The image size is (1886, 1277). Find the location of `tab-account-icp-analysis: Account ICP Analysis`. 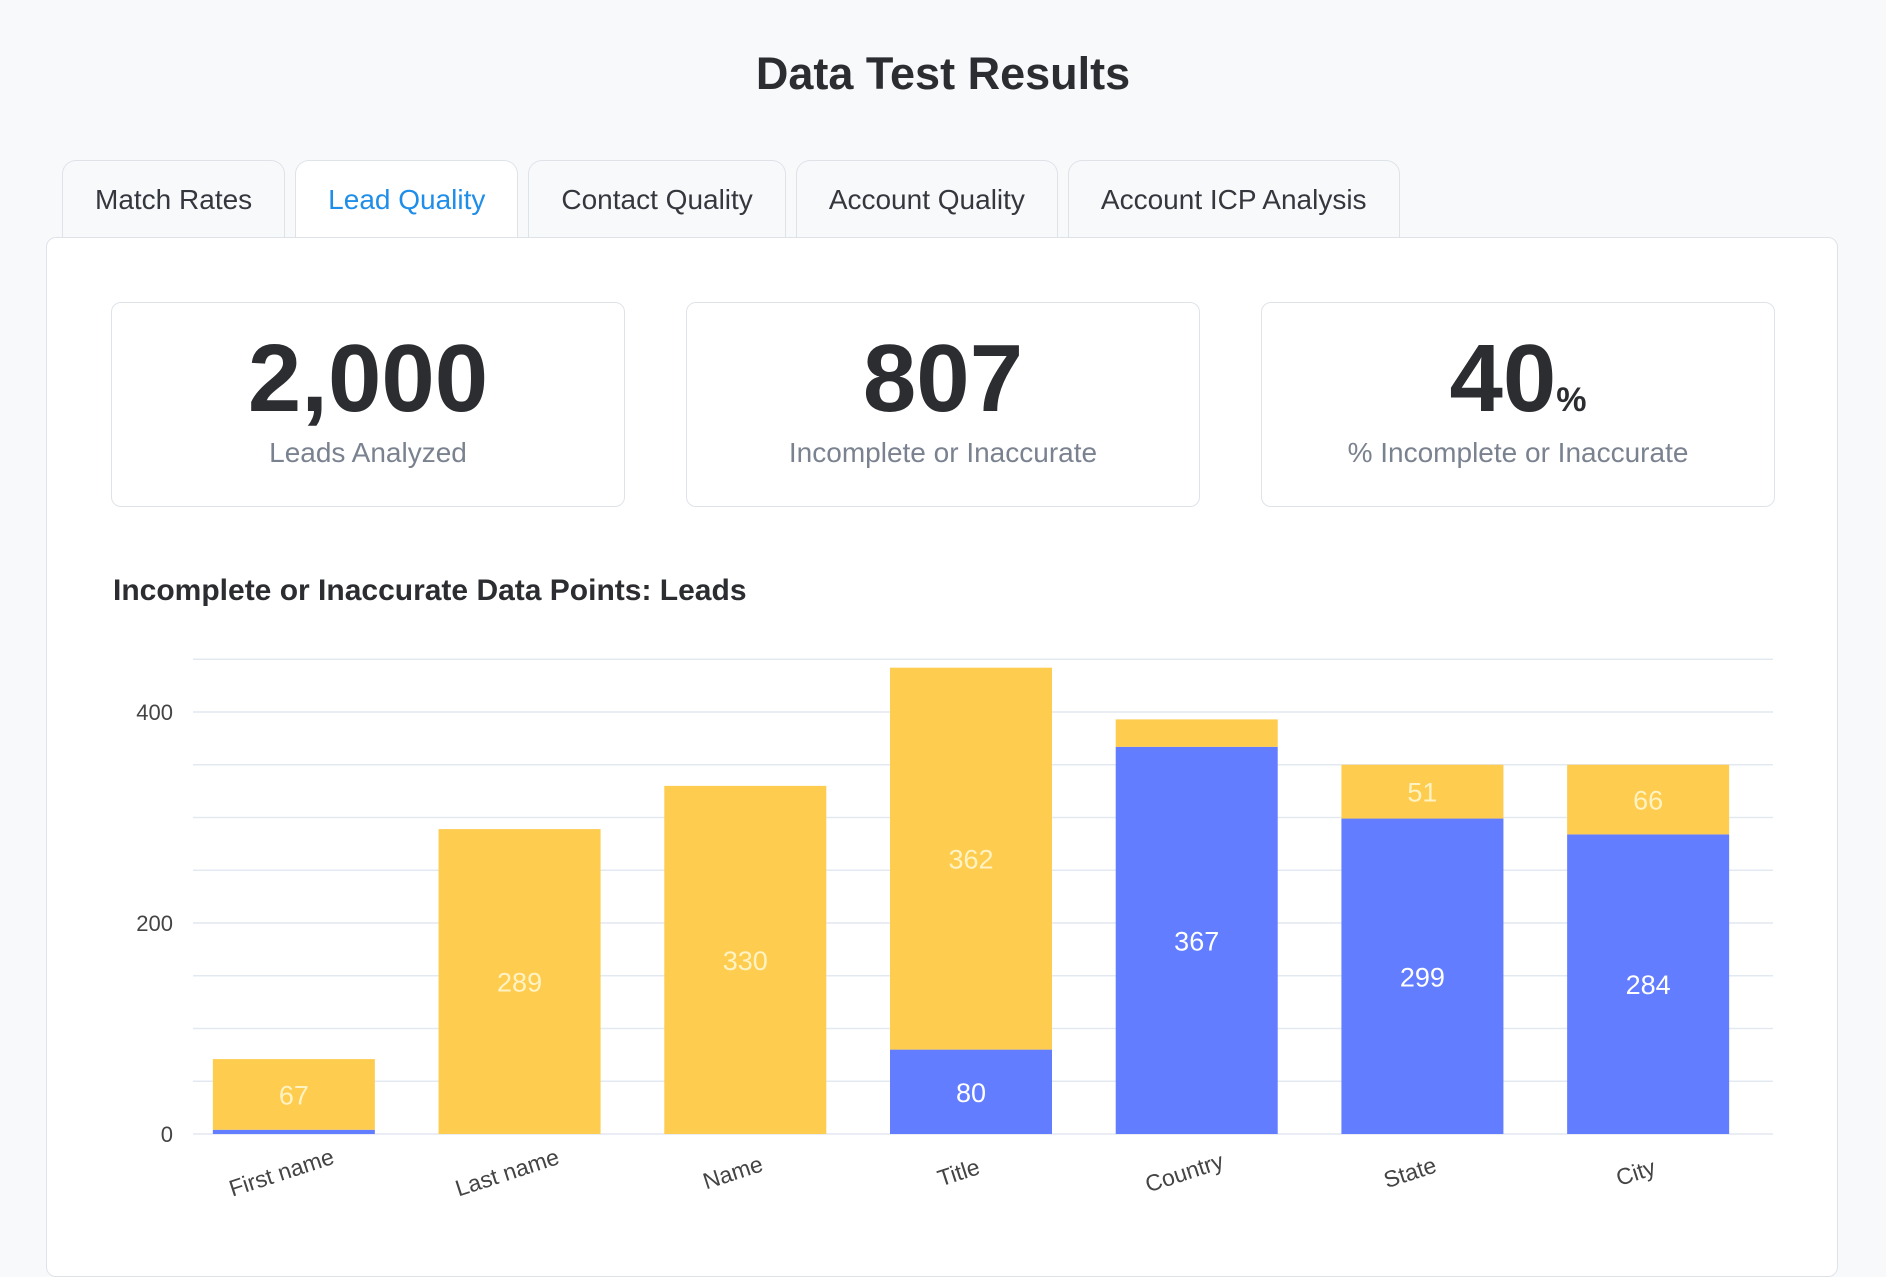

tab-account-icp-analysis: Account ICP Analysis is located at coordinates (1233, 199).